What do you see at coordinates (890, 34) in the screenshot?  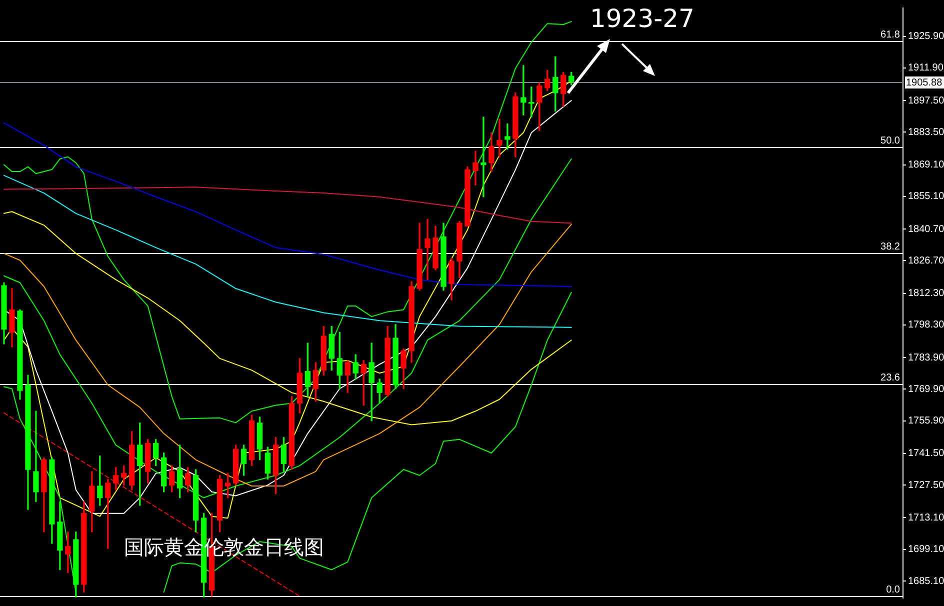 I see `ref-line-label: 61.8` at bounding box center [890, 34].